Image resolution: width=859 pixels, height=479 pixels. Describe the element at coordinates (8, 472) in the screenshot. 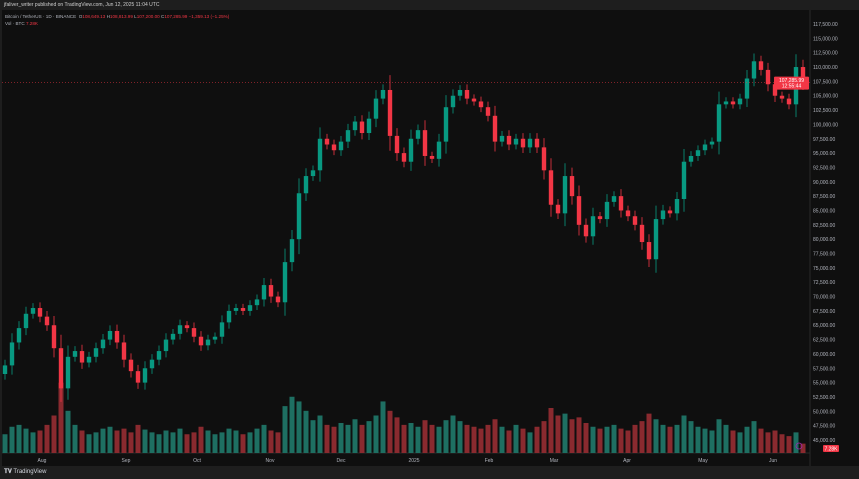

I see `tv-logo-icon: 𝐓𝐕` at that location.